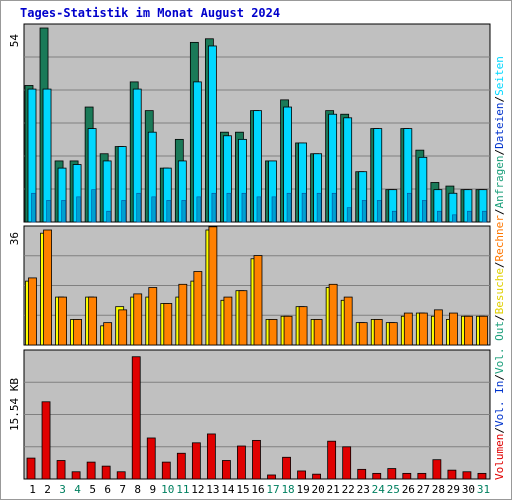  What do you see at coordinates (150, 13) in the screenshot?
I see `chart-title: Tages-Statistik im Monat August 2024` at bounding box center [150, 13].